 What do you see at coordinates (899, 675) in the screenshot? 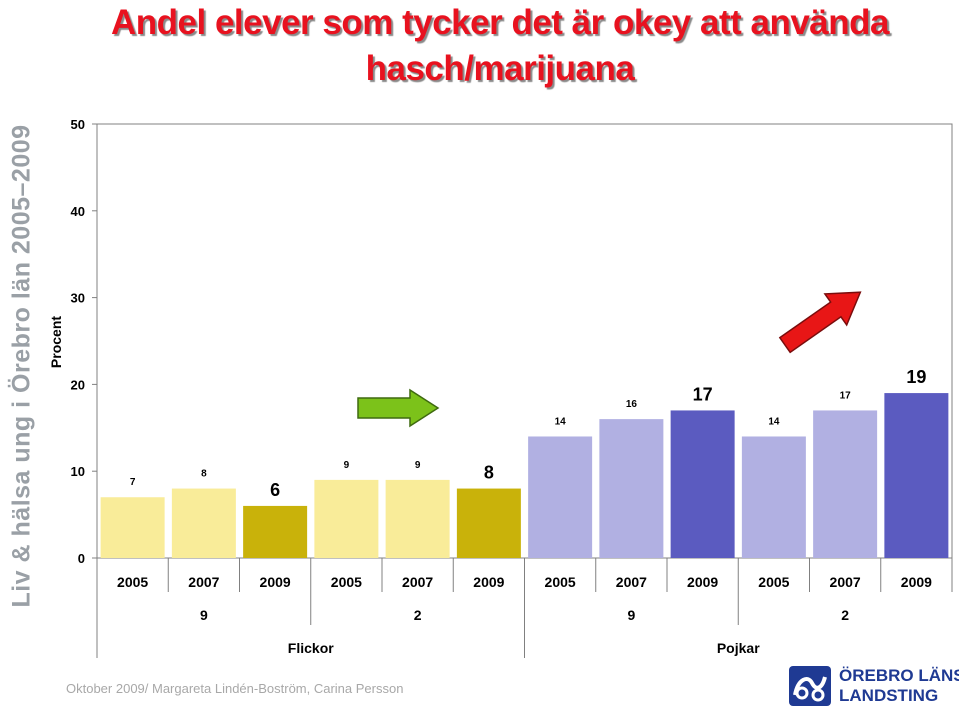
I see `logo-text-line1: ÖREBRO LÄNS` at bounding box center [899, 675].